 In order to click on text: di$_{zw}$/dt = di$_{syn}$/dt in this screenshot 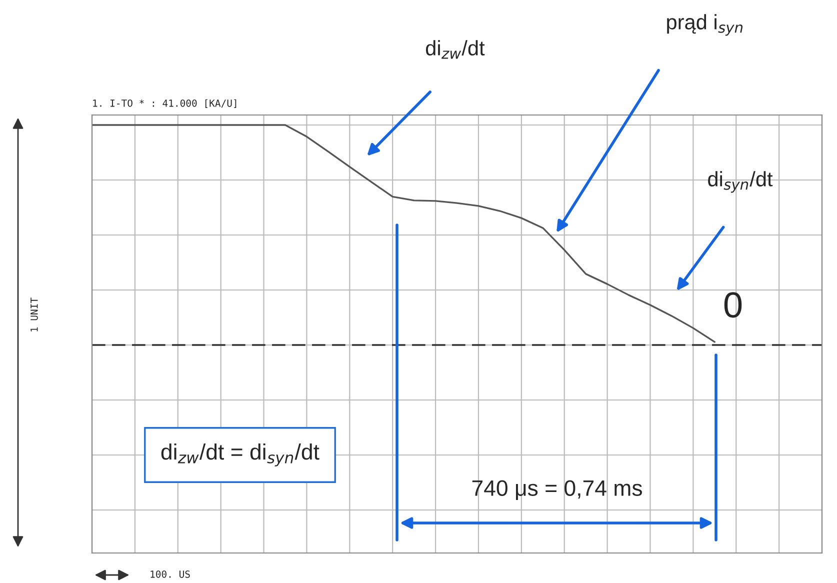, I will do `click(240, 454)`.